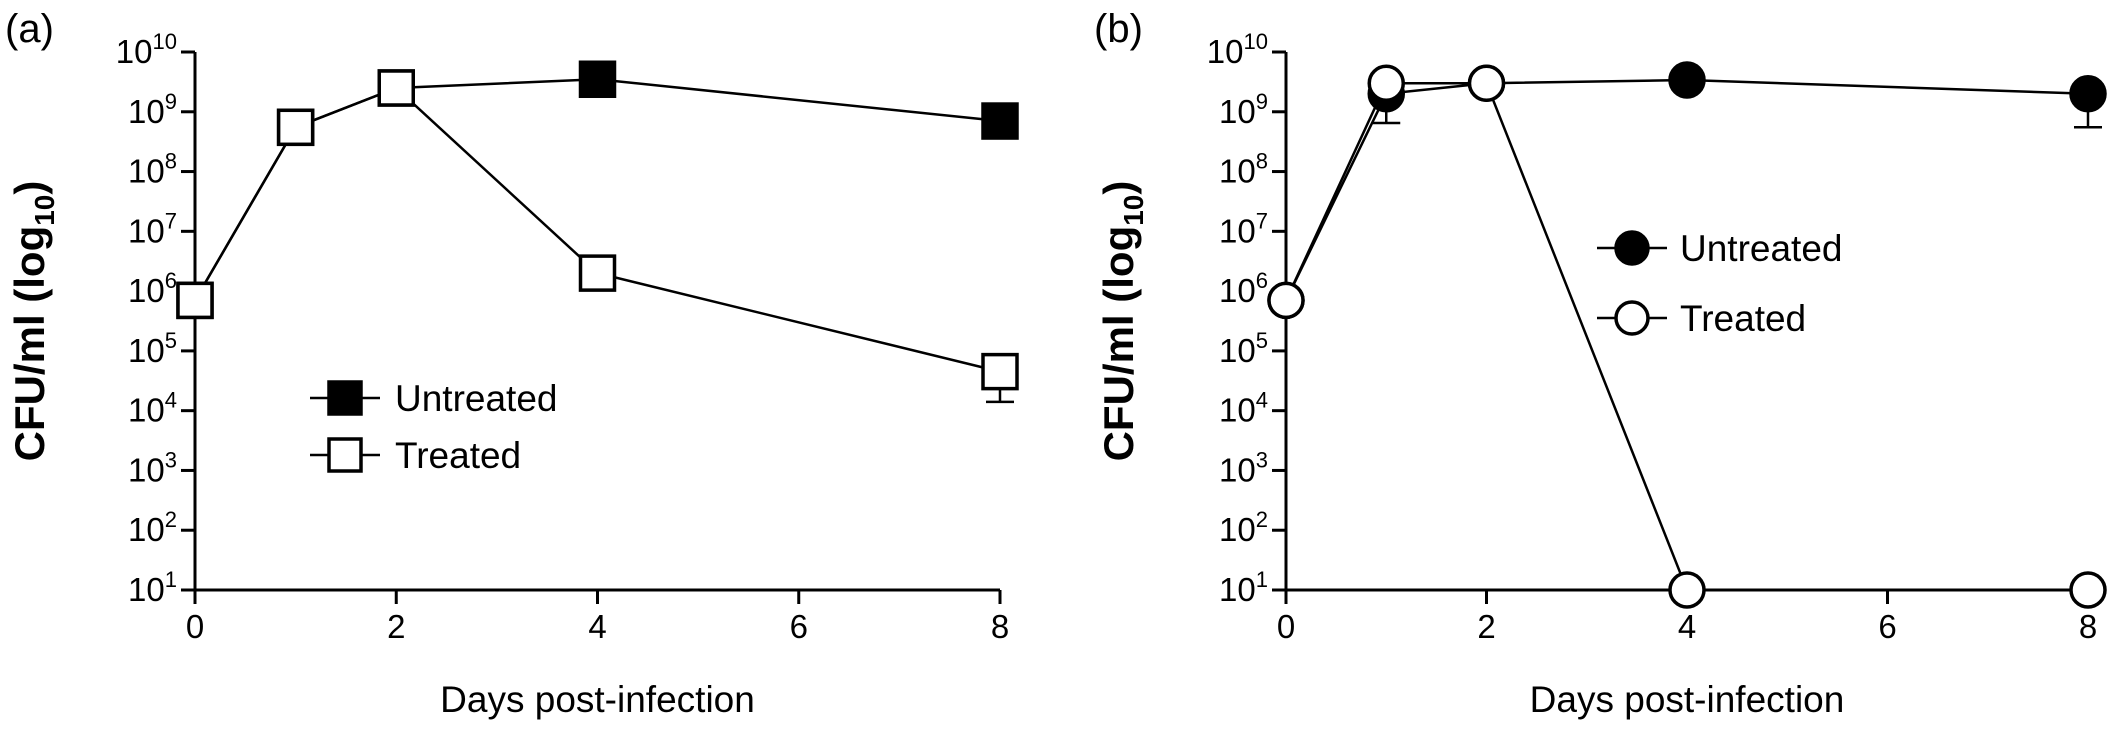  Describe the element at coordinates (29, 29) in the screenshot. I see `panel-label: (a)` at that location.